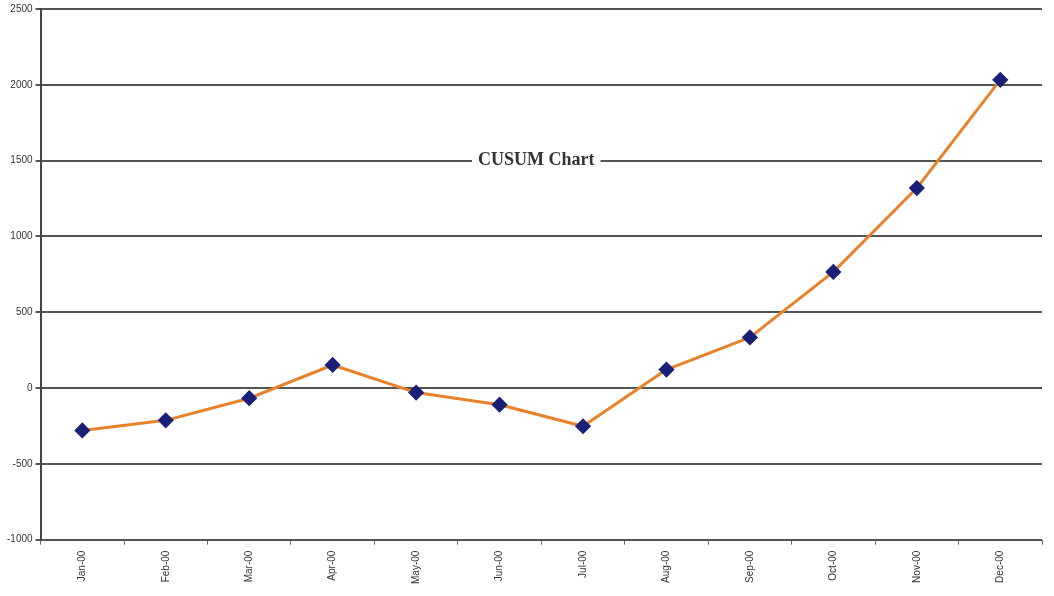 This screenshot has height=596, width=1054. Describe the element at coordinates (23, 463) in the screenshot. I see `y-tick-label: -500` at that location.